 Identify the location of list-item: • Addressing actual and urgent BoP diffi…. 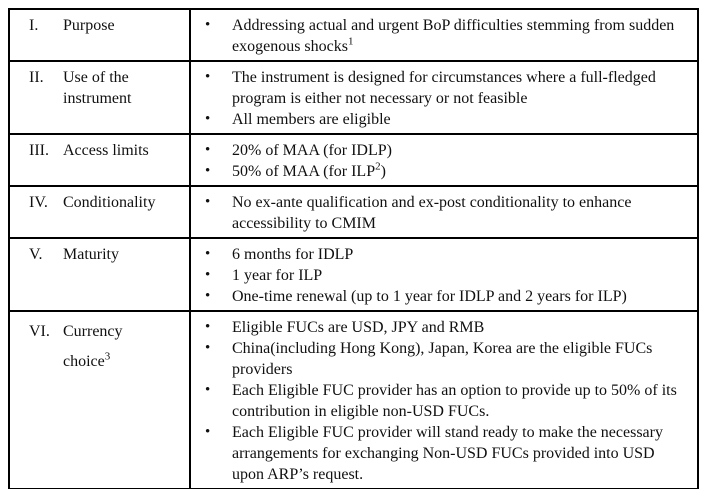
(441, 36).